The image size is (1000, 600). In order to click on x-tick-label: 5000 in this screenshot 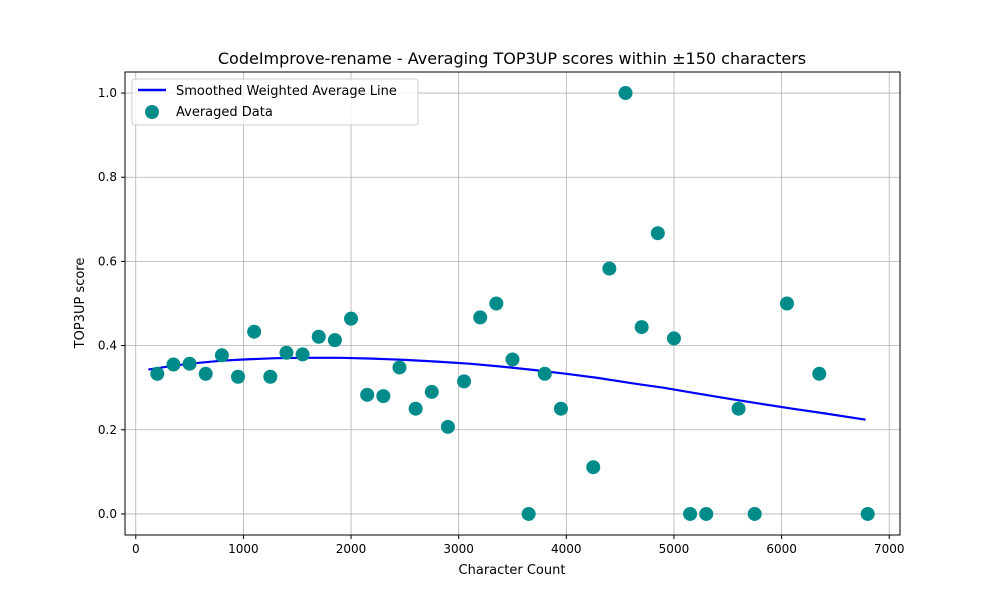, I will do `click(674, 549)`.